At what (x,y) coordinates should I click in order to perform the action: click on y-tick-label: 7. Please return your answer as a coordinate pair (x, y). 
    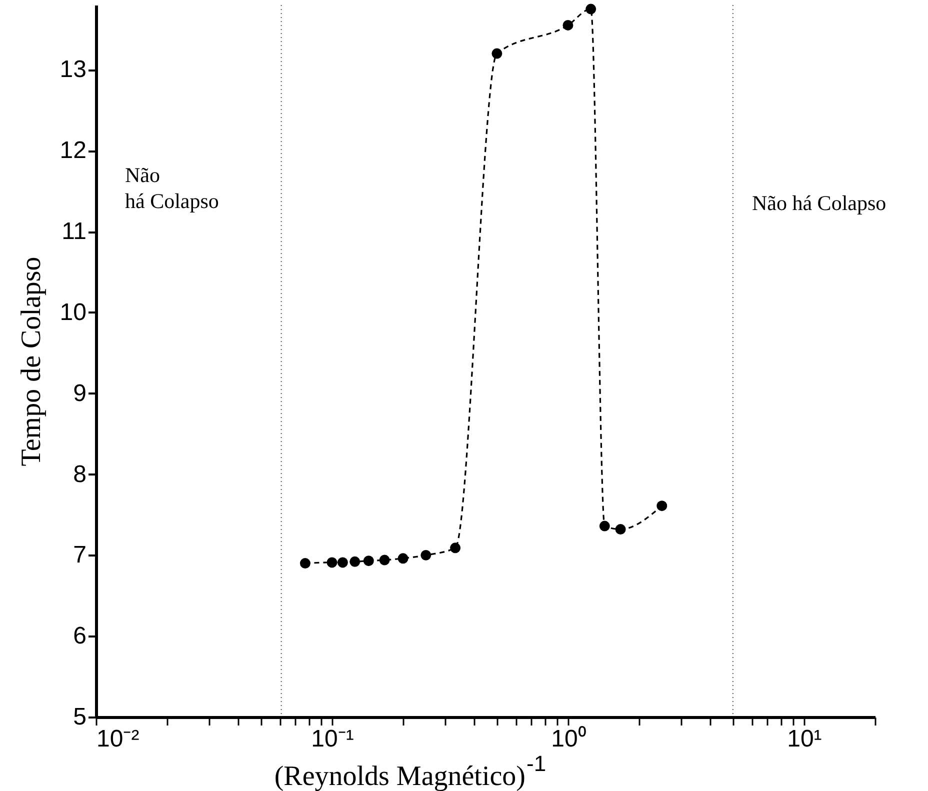
    Looking at the image, I should click on (79, 555).